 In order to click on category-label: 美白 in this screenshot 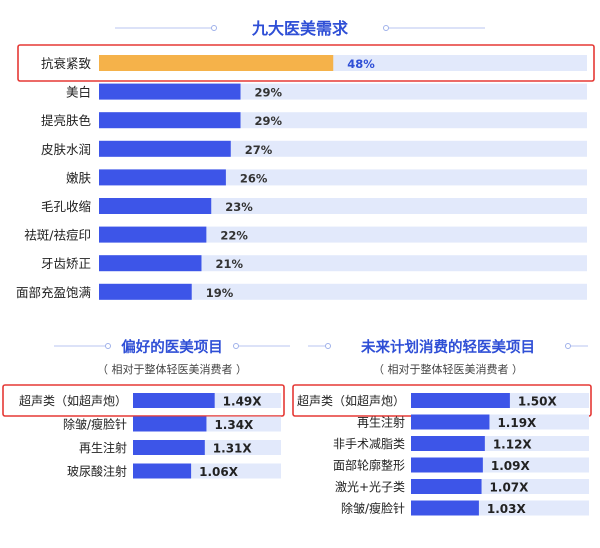, I will do `click(78, 92)`.